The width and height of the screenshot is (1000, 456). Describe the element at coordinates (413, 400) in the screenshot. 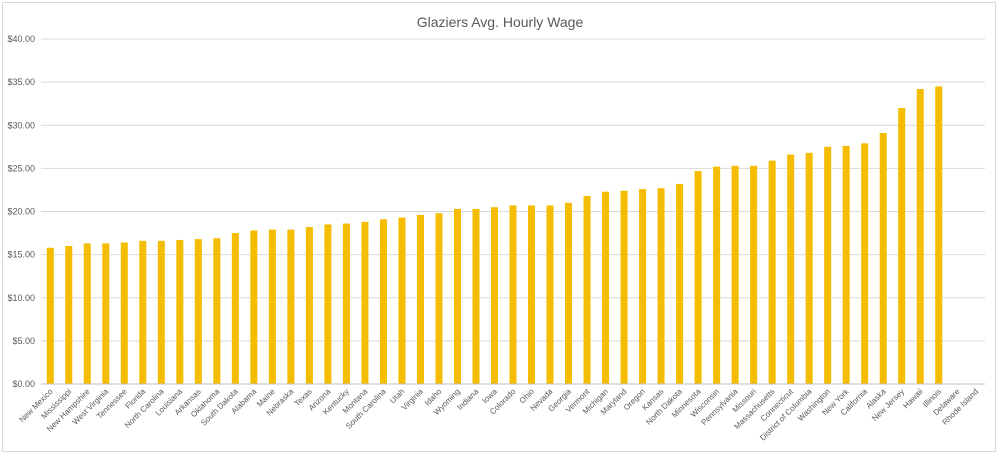

I see `x-tick-label: Virginia` at that location.